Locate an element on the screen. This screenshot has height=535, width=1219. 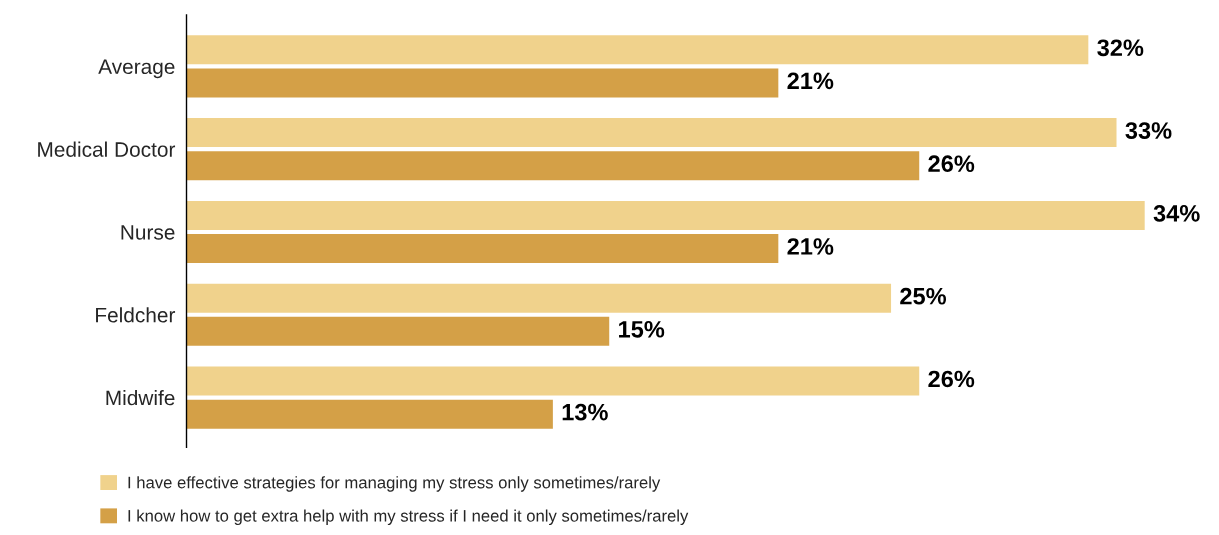
data-label: 33% is located at coordinates (1148, 130).